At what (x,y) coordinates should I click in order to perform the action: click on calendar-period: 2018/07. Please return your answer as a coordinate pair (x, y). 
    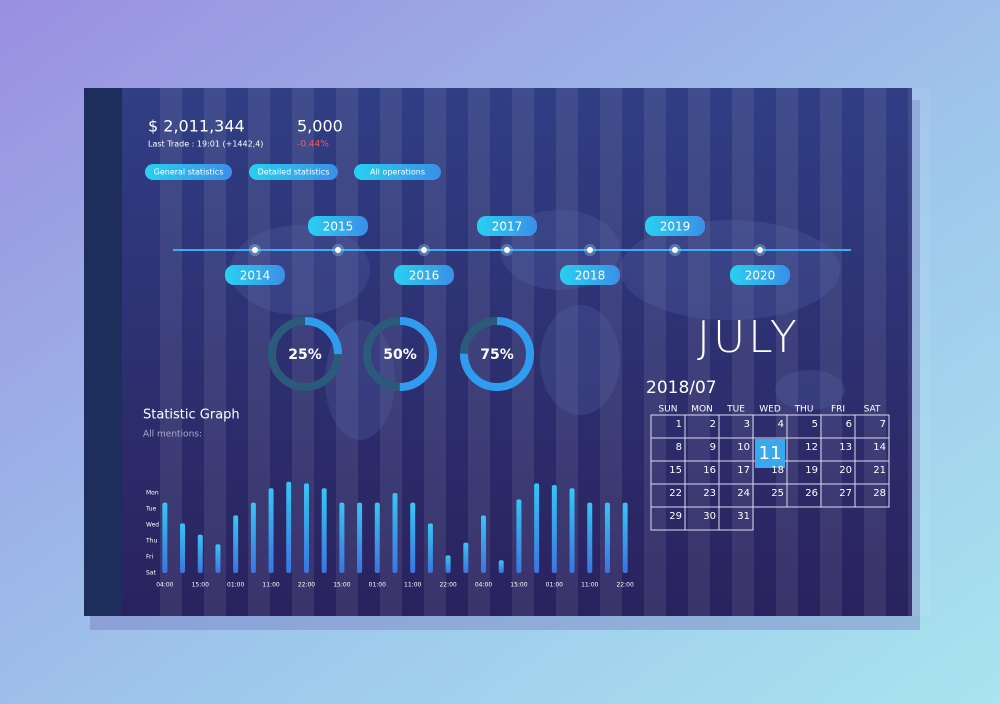
    Looking at the image, I should click on (681, 388).